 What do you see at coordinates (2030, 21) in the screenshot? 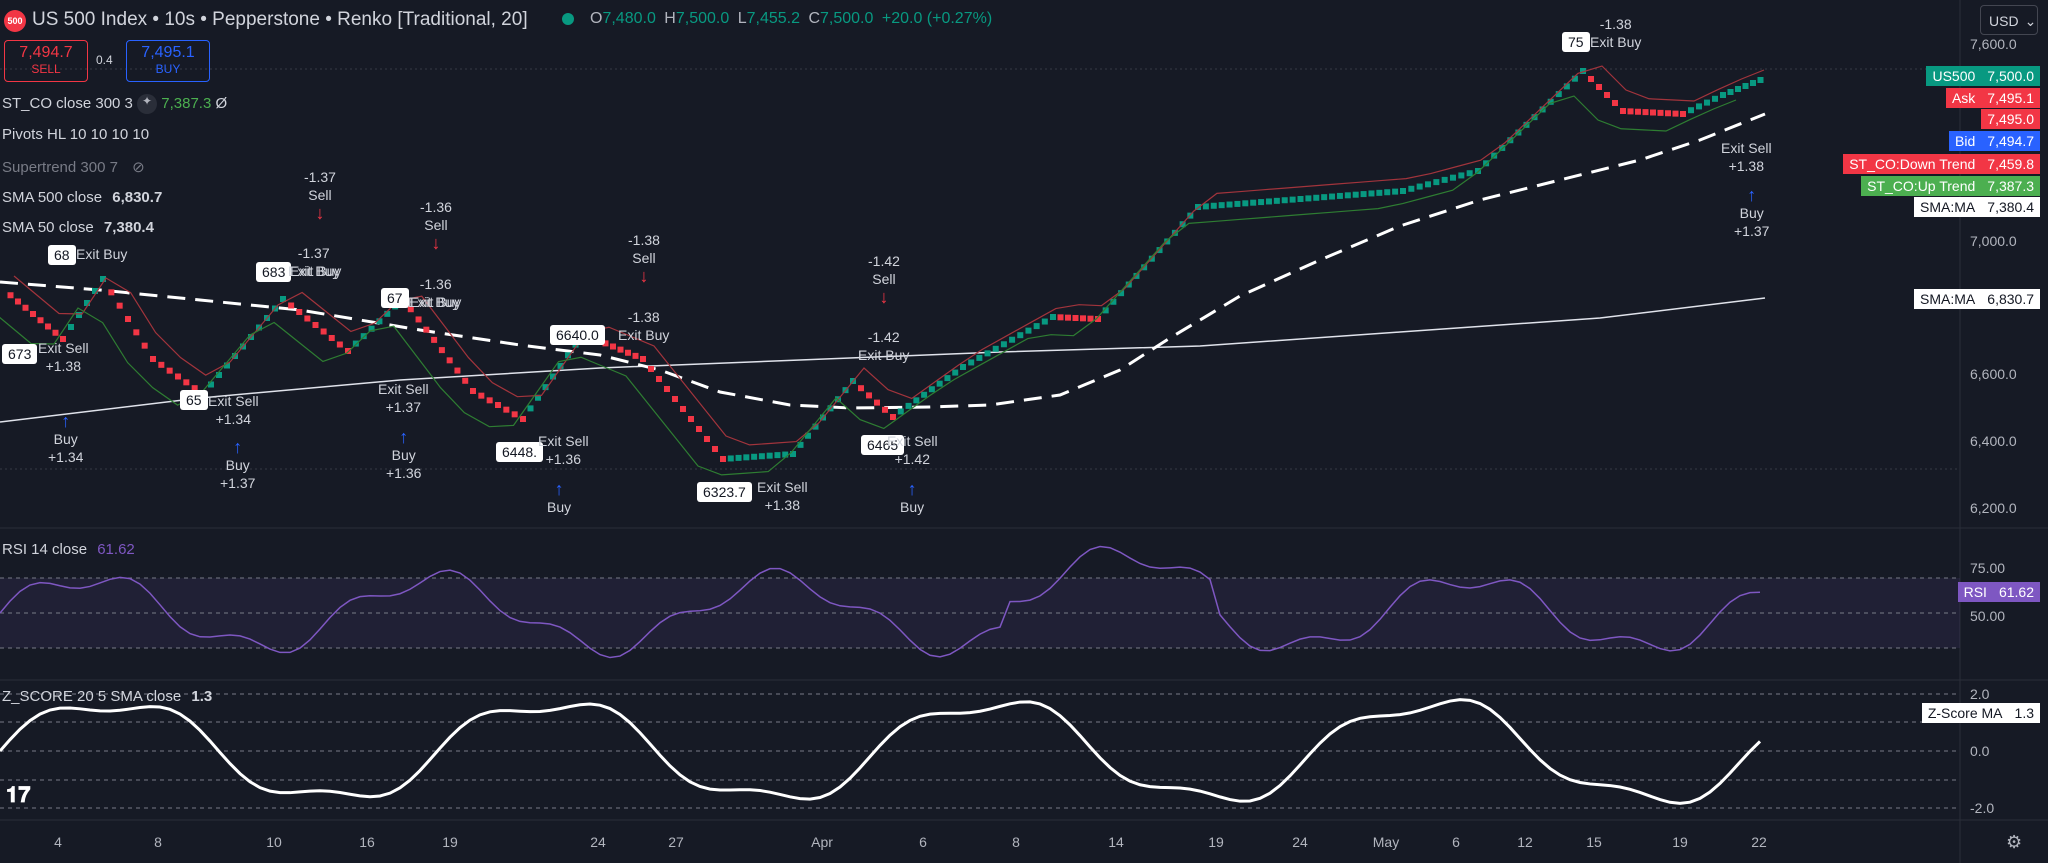
I see `chevron-down-icon: ⌄` at bounding box center [2030, 21].